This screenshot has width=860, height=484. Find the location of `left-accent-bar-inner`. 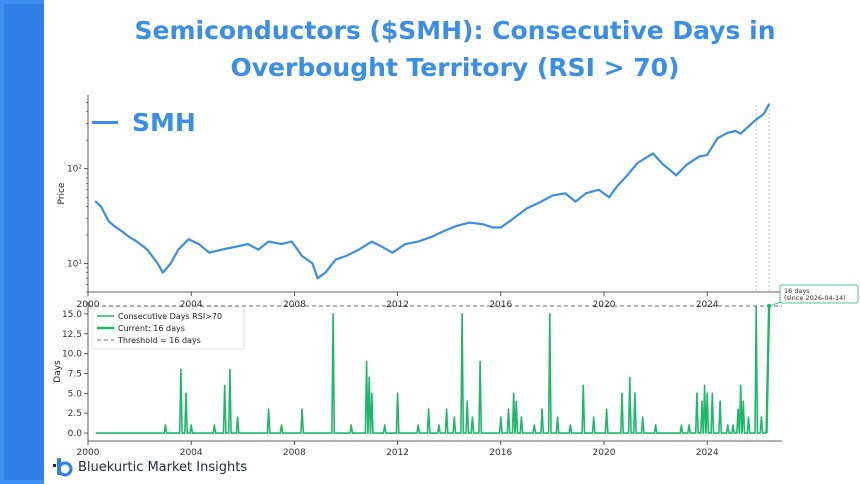

left-accent-bar-inner is located at coordinates (24, 242).